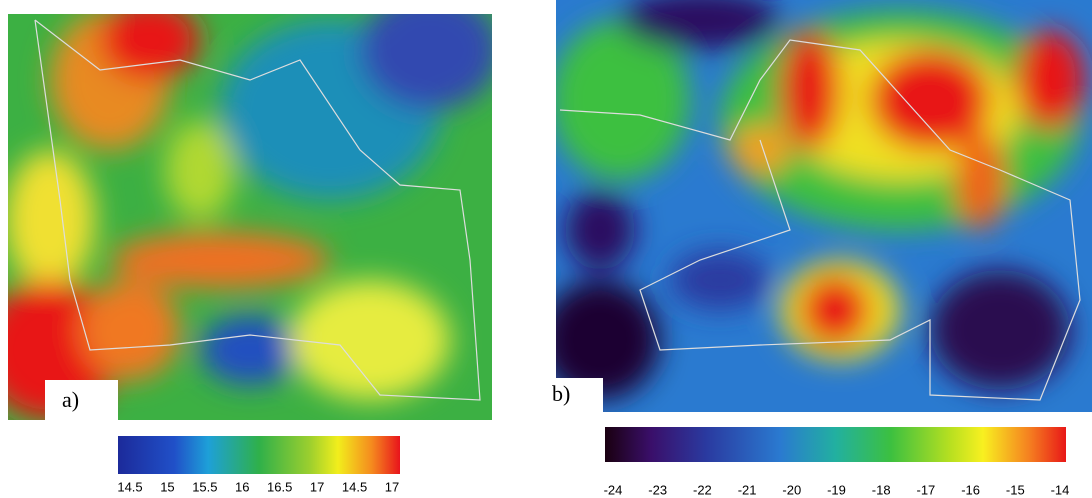  What do you see at coordinates (881, 489) in the screenshot?
I see `colorbar-tick-label: -18` at bounding box center [881, 489].